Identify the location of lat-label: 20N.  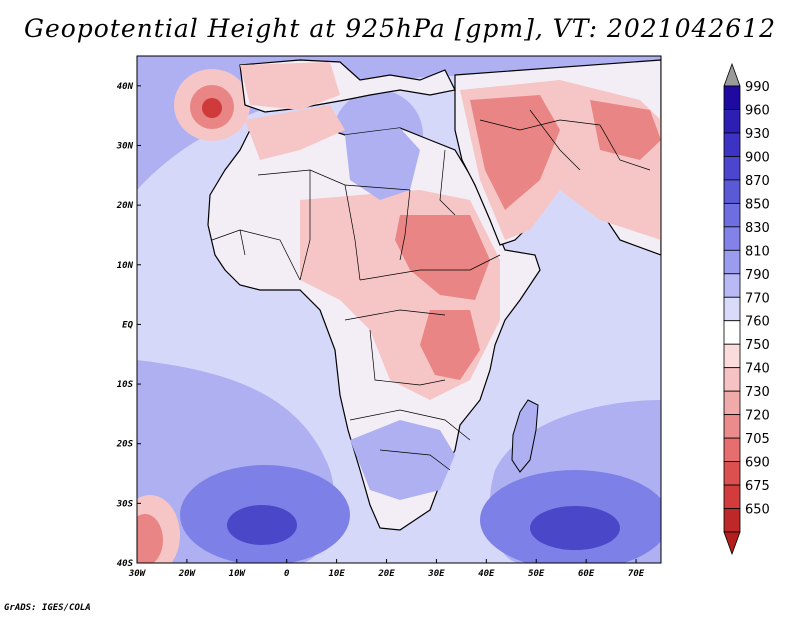
(125, 206).